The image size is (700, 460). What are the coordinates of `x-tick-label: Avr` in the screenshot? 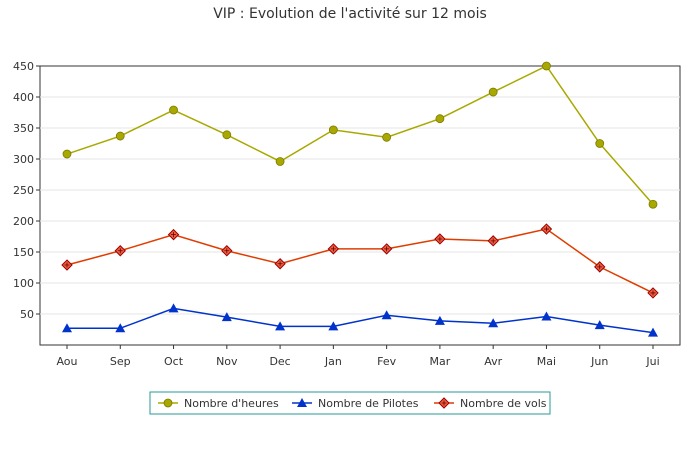 It's located at (493, 361).